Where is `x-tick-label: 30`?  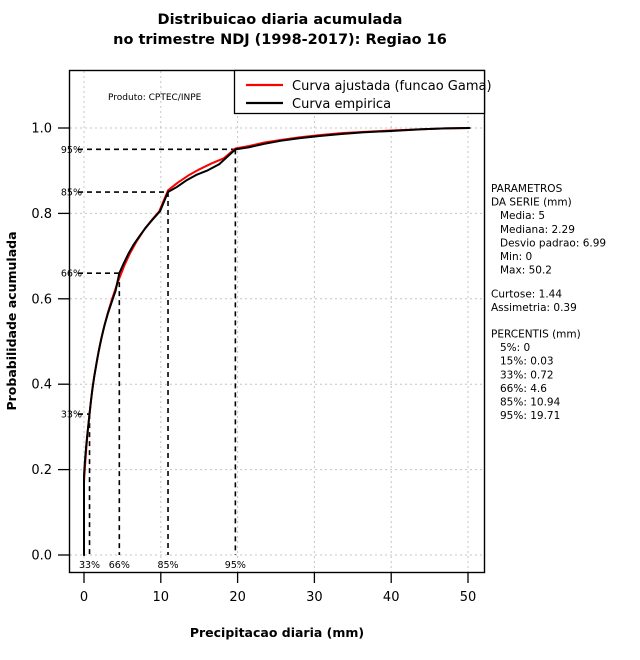 x-tick-label: 30 is located at coordinates (314, 597).